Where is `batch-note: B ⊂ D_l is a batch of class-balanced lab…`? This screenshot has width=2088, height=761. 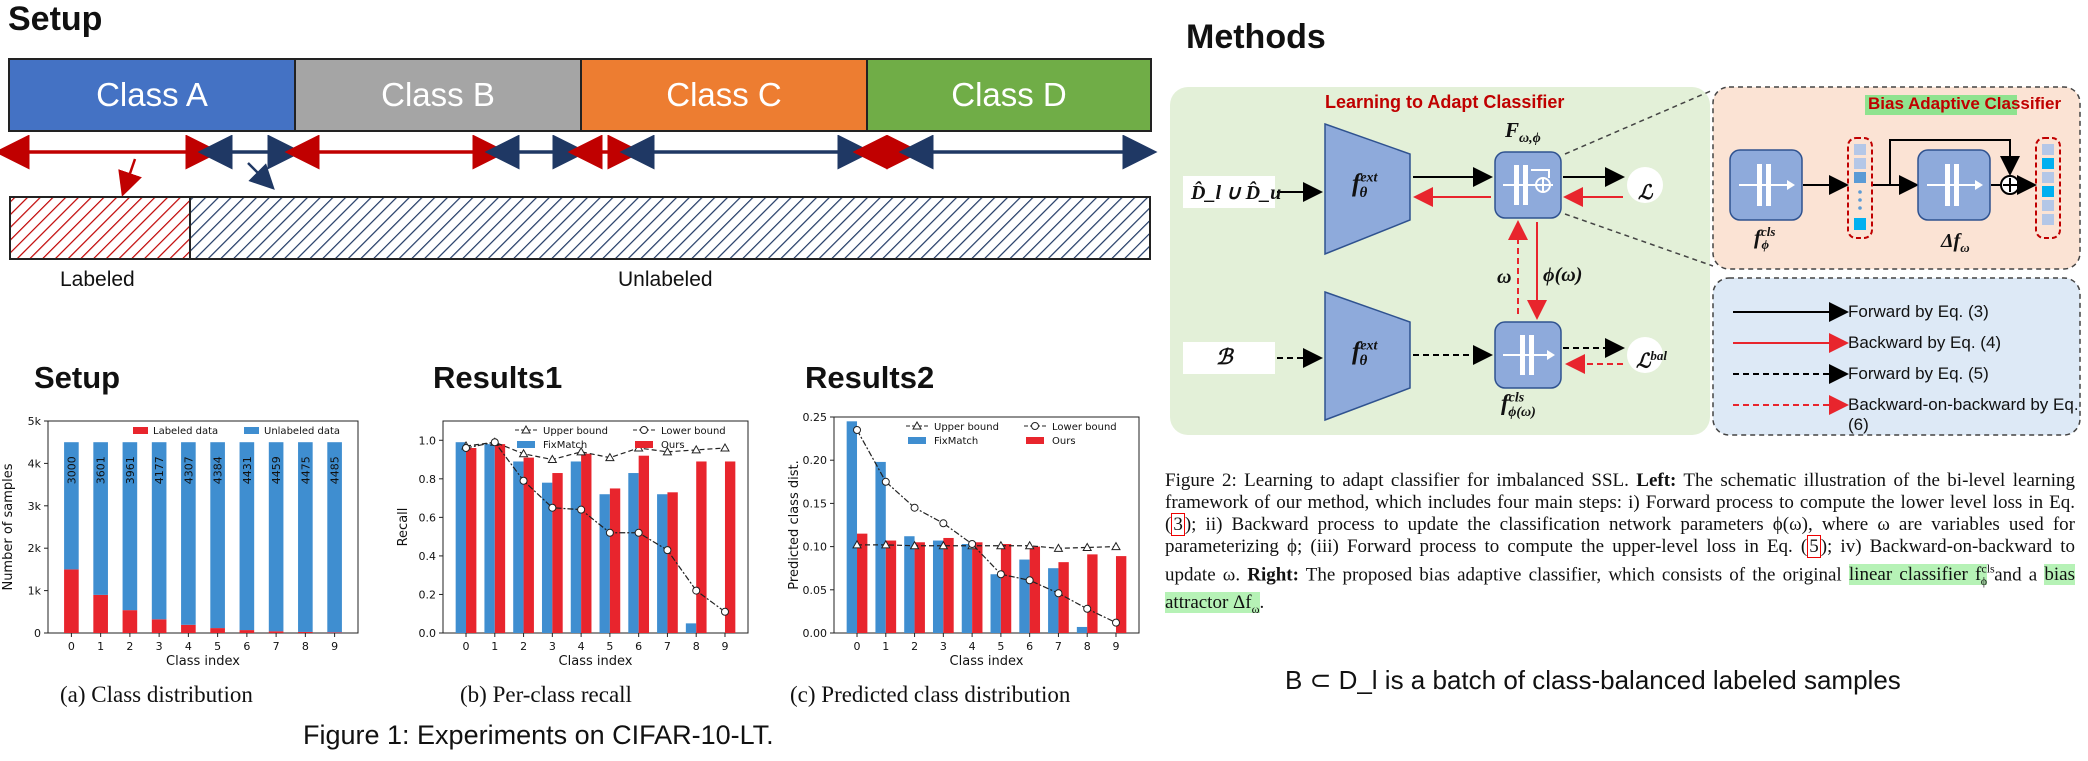
batch-note: B ⊂ D_l is a batch of class-balanced lab… is located at coordinates (1593, 680).